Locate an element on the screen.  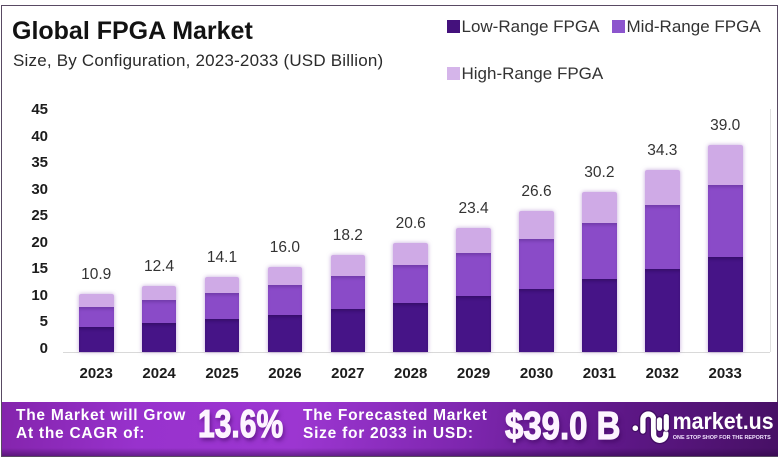
svg-text: ONE STOP SHOP FOR THE REPORTS is located at coordinates (722, 438).